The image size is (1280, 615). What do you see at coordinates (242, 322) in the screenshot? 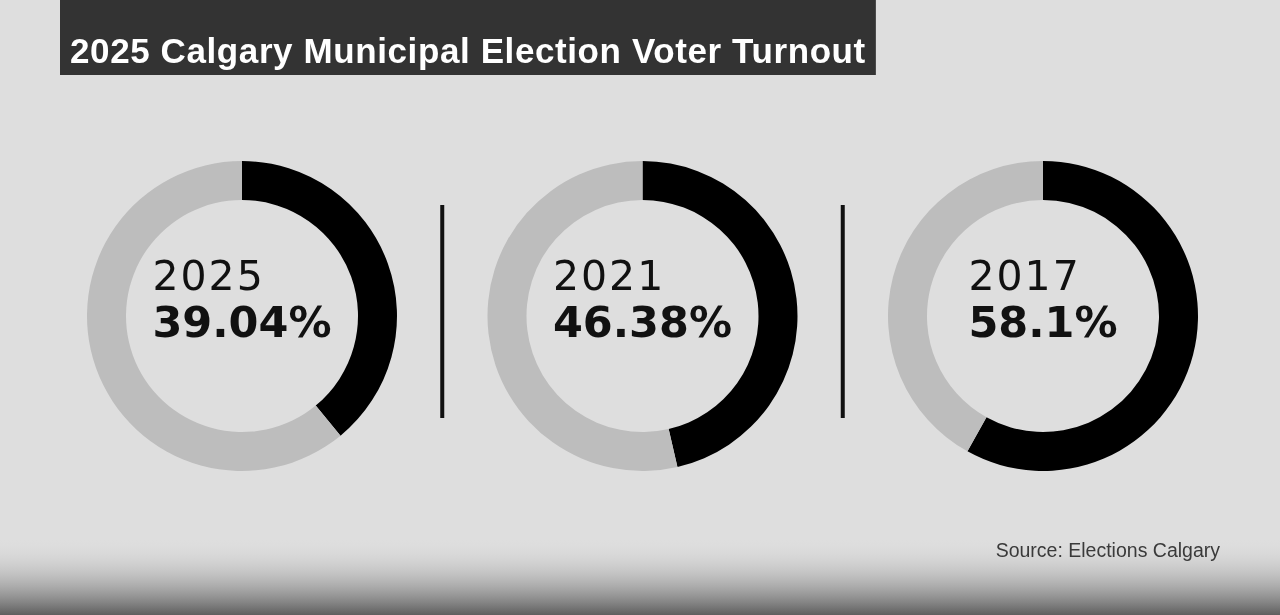
I see `text: 39.04%` at bounding box center [242, 322].